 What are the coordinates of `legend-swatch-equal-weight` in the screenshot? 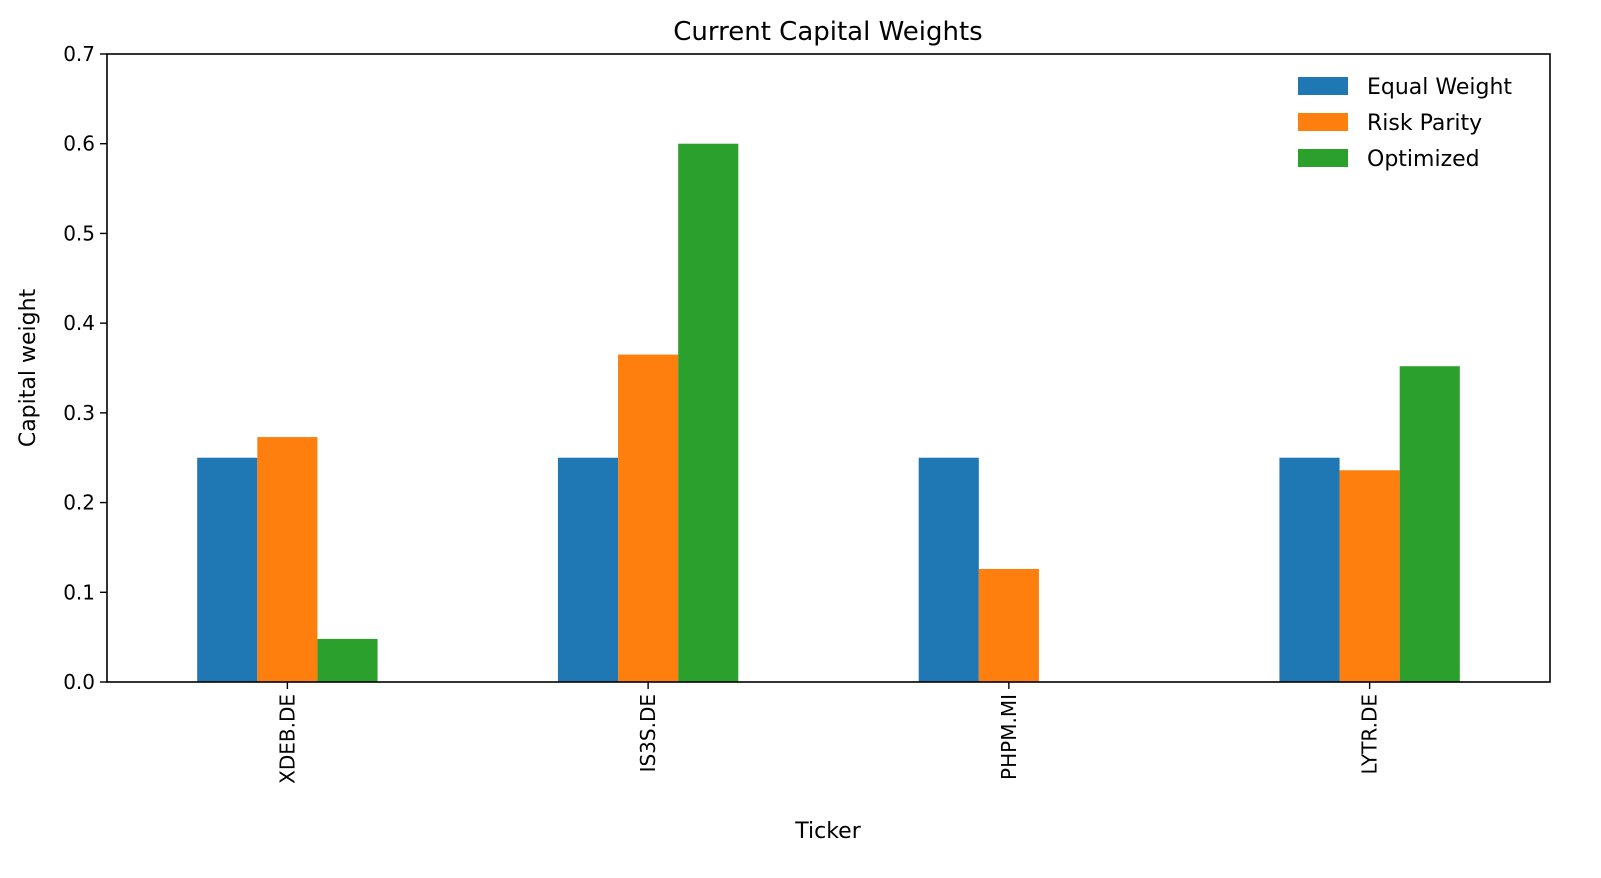 It's located at (1323, 86).